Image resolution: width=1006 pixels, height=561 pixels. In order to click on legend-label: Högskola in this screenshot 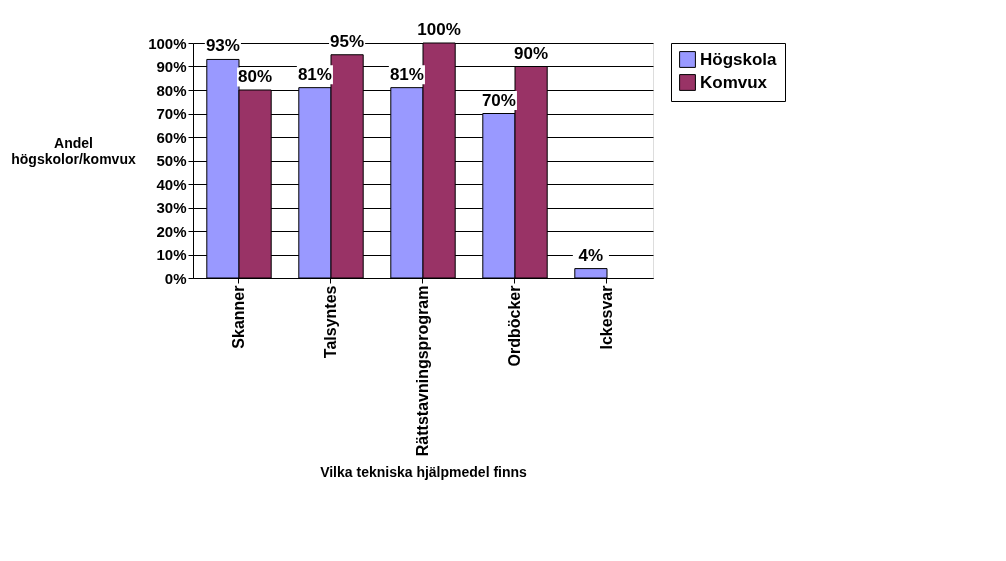, I will do `click(739, 59)`.